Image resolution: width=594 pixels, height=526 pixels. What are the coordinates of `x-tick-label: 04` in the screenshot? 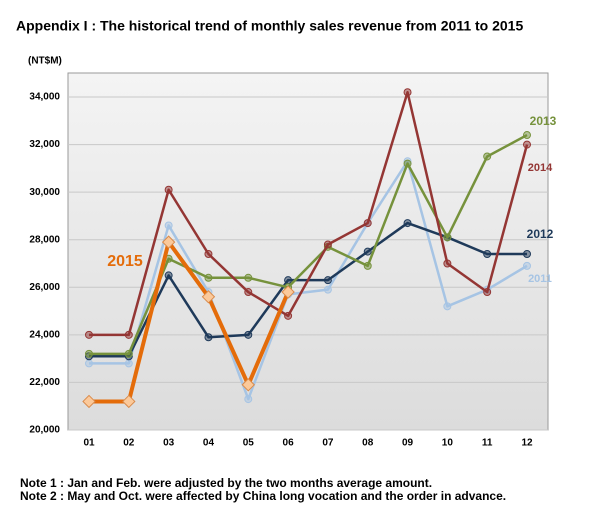 It's located at (209, 443).